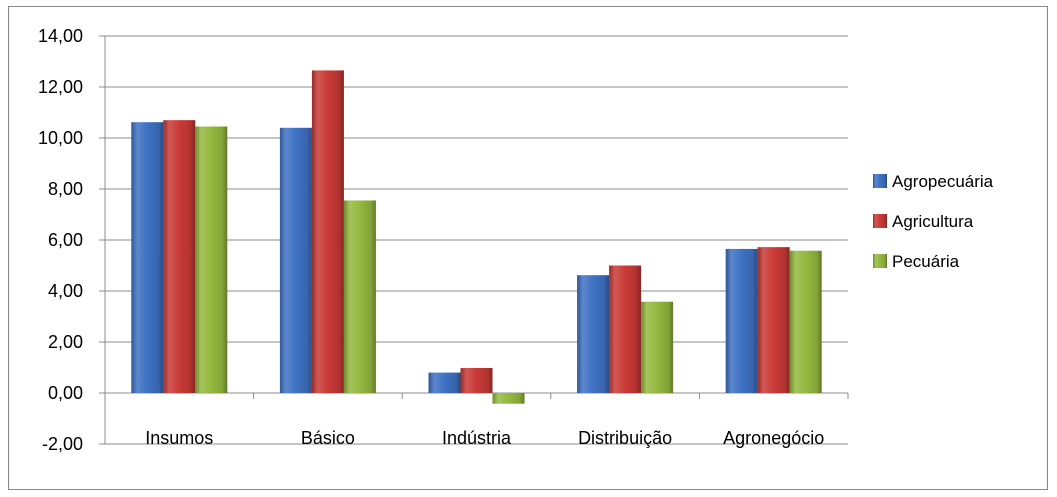 The height and width of the screenshot is (497, 1057). What do you see at coordinates (60, 36) in the screenshot?
I see `y-tick-label: 14,00` at bounding box center [60, 36].